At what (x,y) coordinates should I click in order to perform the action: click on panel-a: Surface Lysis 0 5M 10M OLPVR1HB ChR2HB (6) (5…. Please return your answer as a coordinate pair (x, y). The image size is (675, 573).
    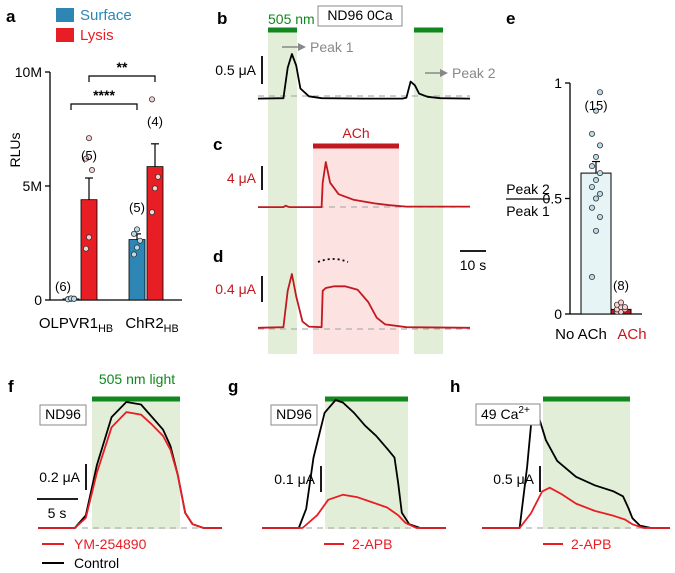
    Looking at the image, I should click on (94, 171).